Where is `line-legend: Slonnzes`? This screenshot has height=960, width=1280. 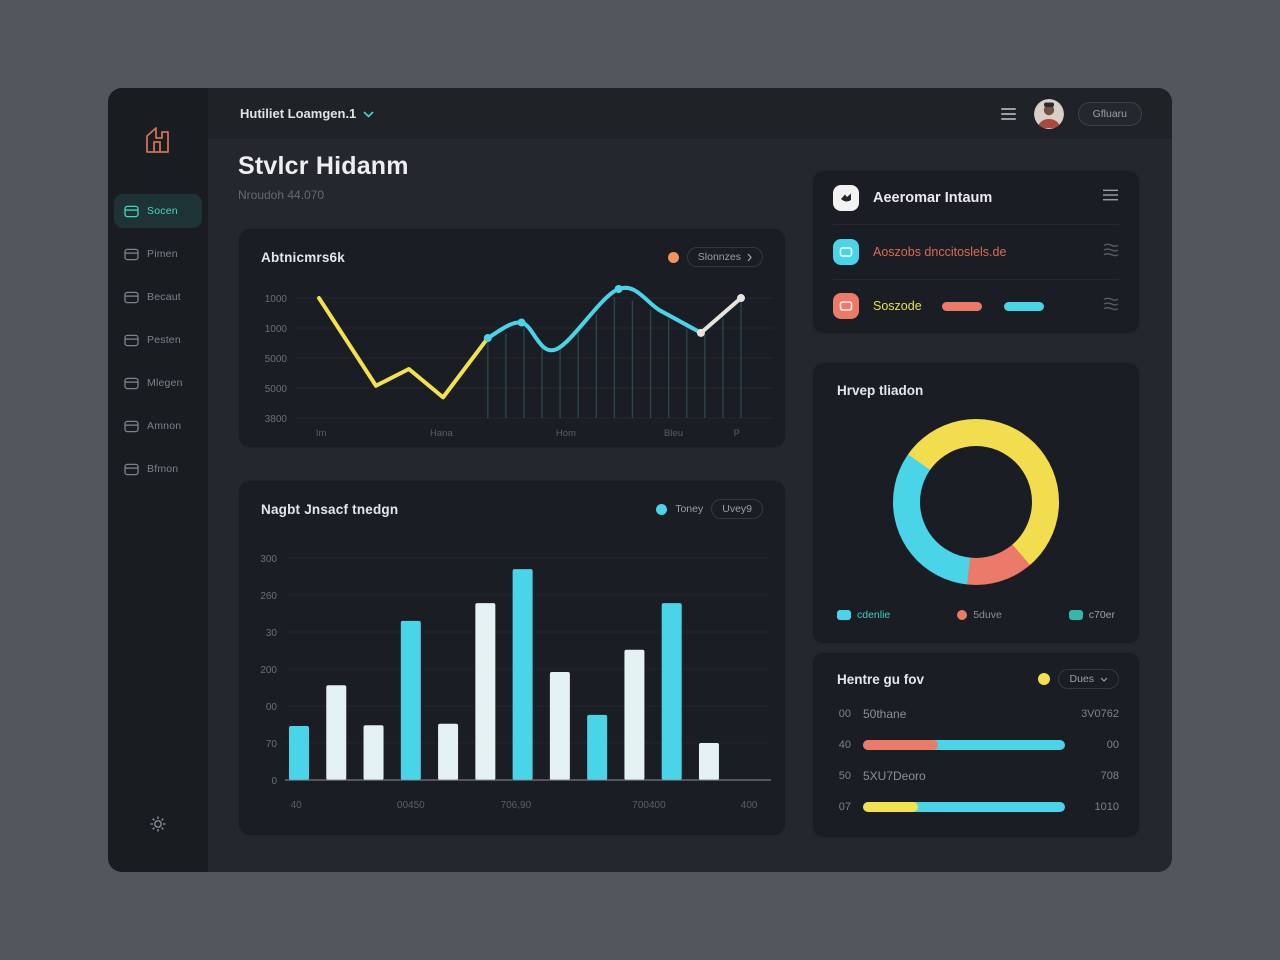
line-legend: Slonnzes is located at coordinates (715, 257).